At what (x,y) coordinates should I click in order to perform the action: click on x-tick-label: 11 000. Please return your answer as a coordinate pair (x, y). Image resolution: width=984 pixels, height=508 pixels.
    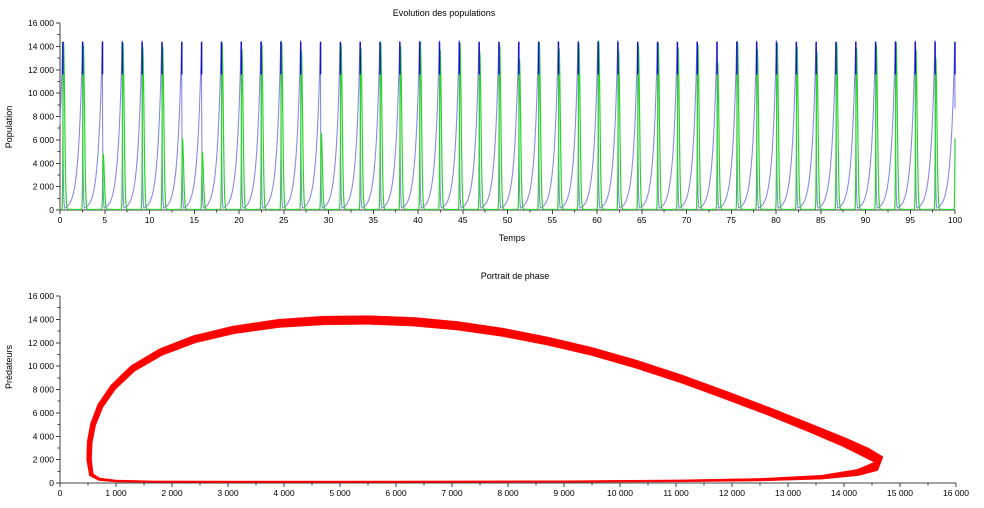
    Looking at the image, I should click on (676, 493).